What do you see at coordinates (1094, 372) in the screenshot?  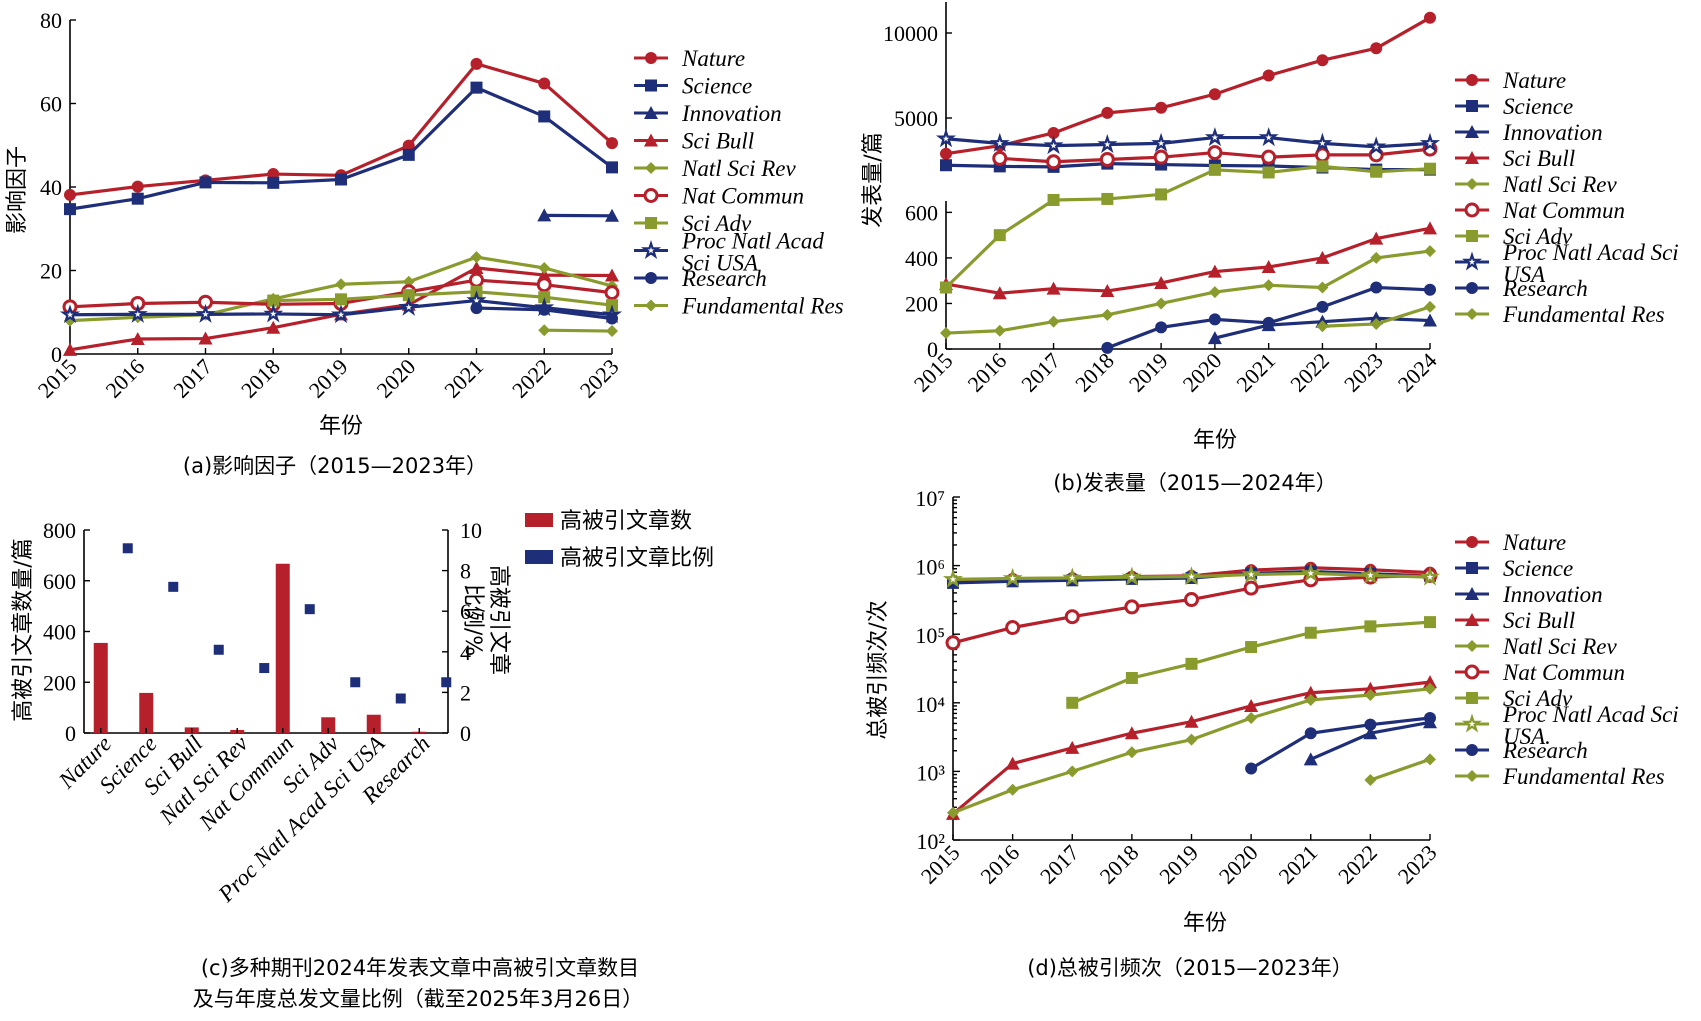 I see `b-x-tick-label: 2018` at bounding box center [1094, 372].